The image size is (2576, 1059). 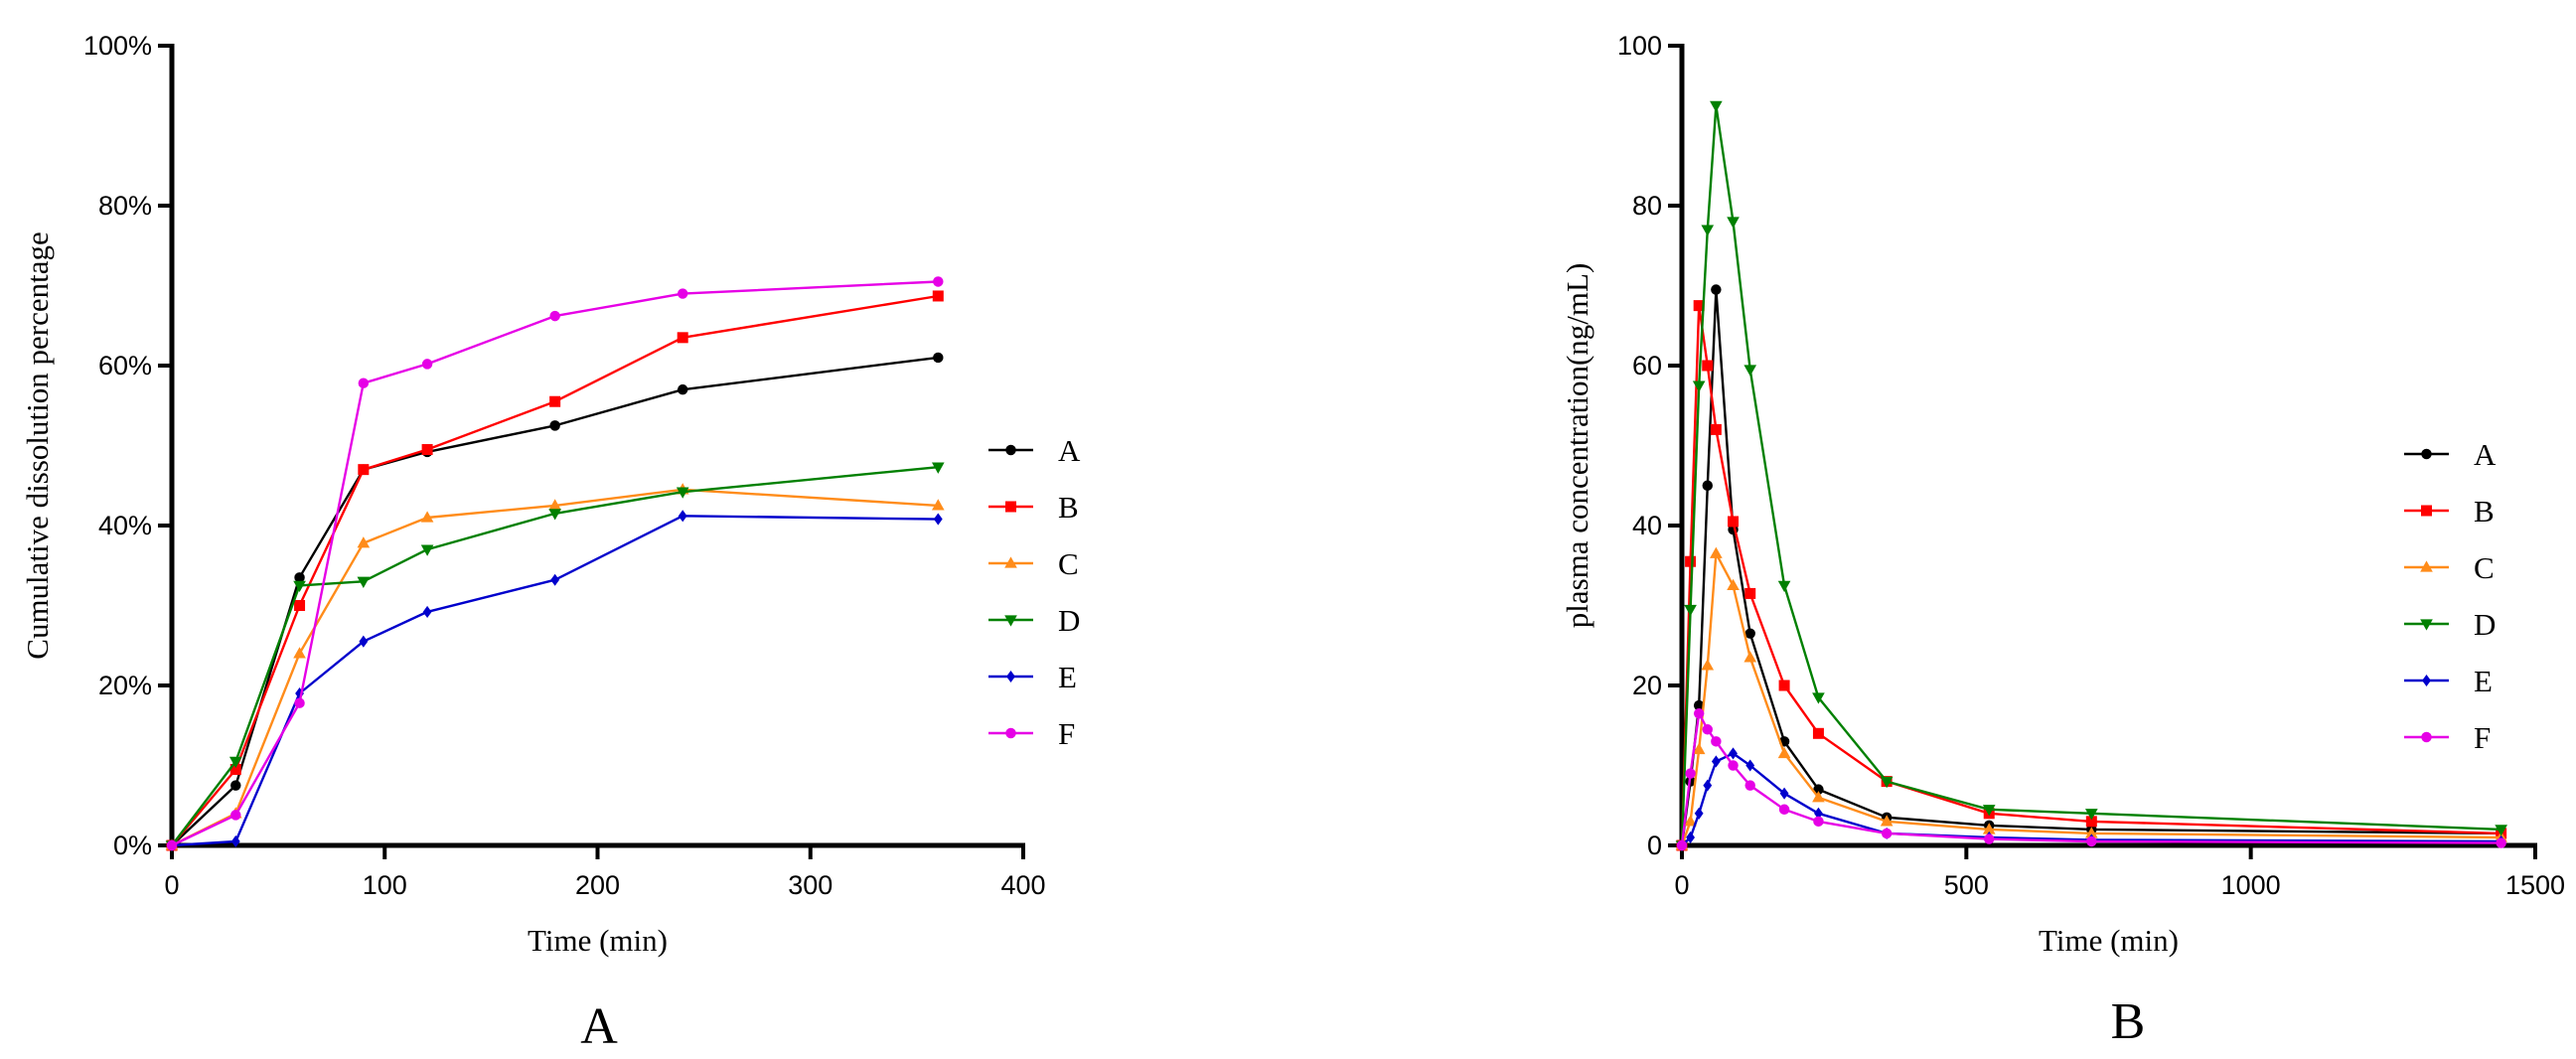 What do you see at coordinates (117, 46) in the screenshot?
I see `y-tick-label: 100%` at bounding box center [117, 46].